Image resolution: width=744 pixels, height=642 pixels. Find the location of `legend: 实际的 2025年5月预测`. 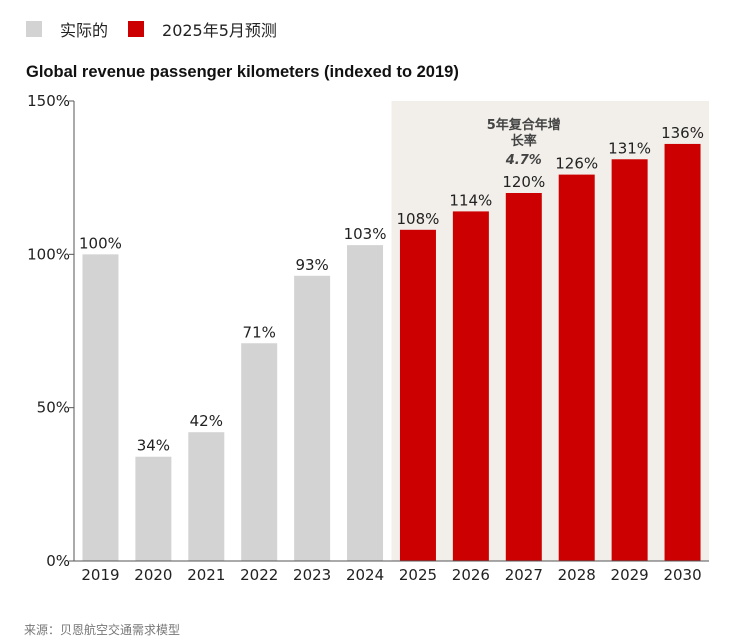

legend: 实际的 2025年5月预测 is located at coordinates (161, 29).